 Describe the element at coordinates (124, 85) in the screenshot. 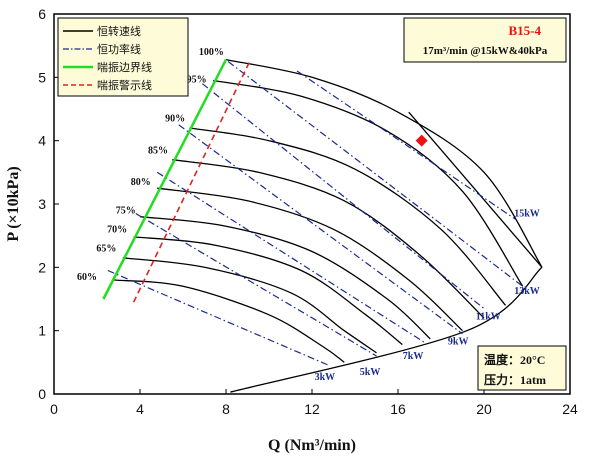

I see `legend-label-warning: 喘振警示线` at that location.